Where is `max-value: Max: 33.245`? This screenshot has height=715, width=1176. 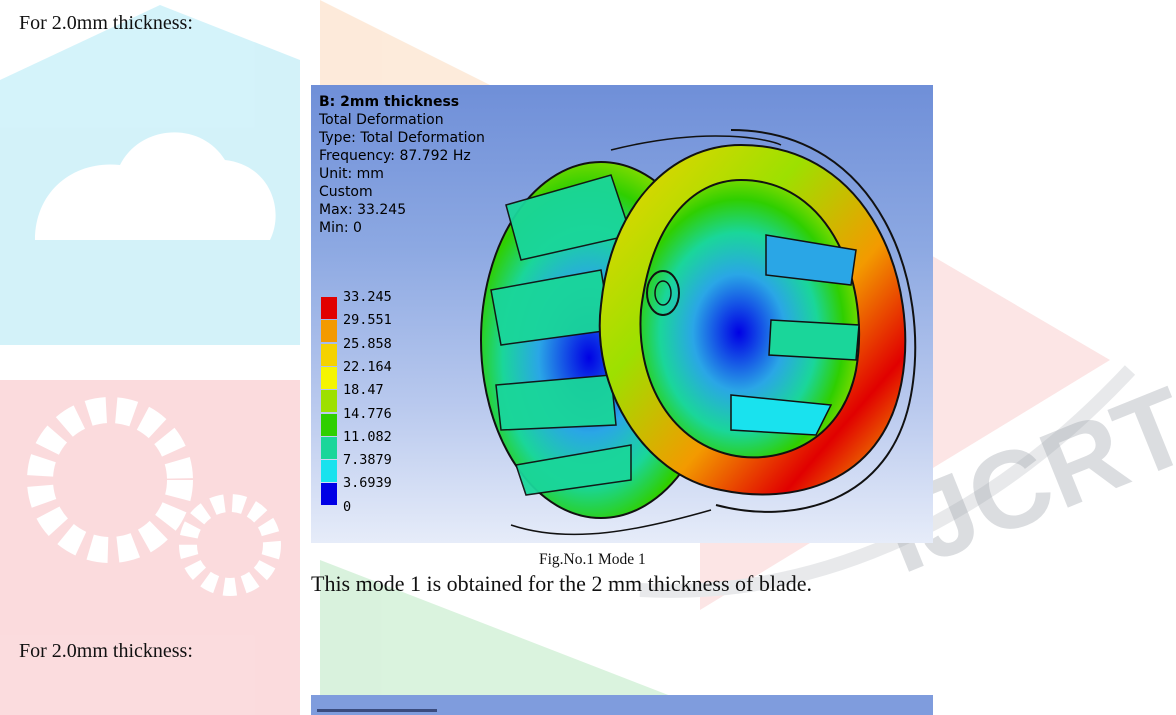
max-value: Max: 33.245 is located at coordinates (363, 210).